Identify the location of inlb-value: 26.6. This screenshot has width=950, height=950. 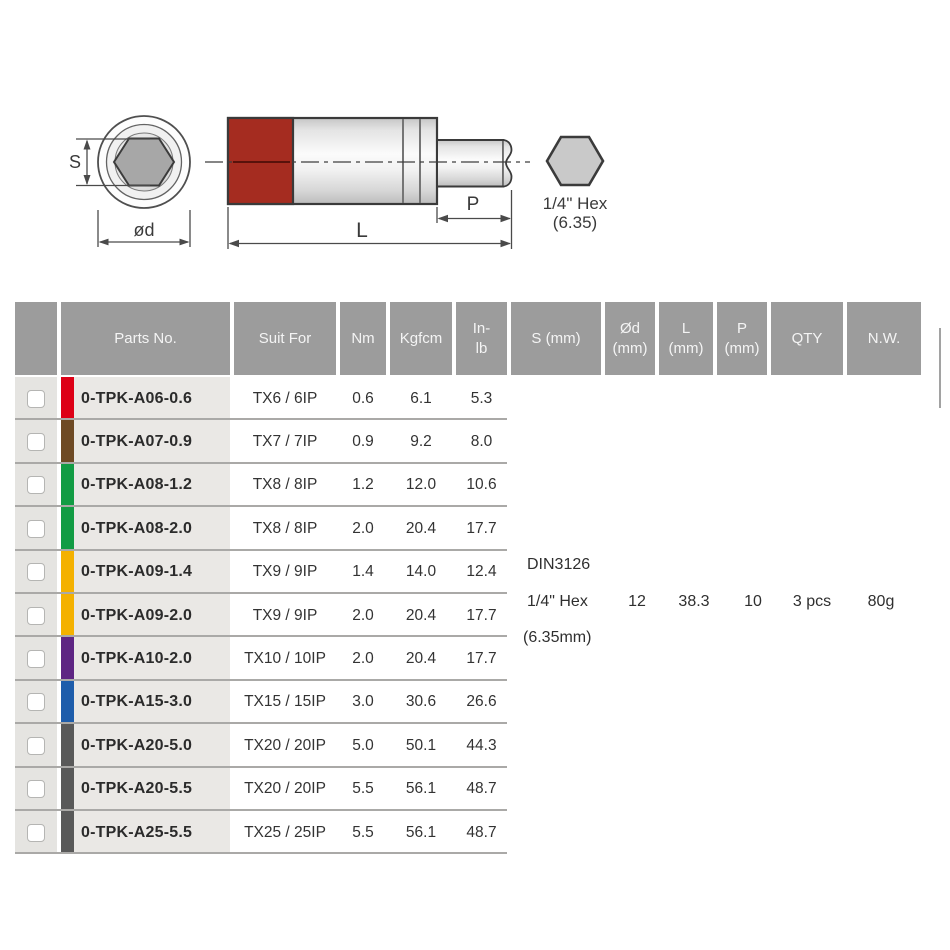
(481, 702).